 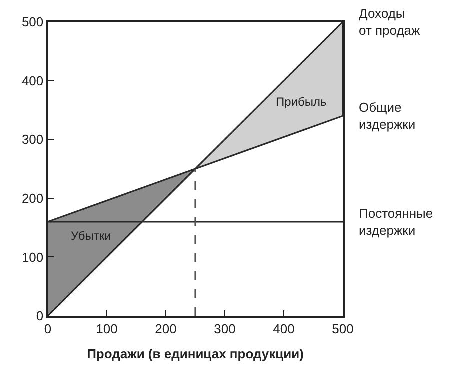 I want to click on y-tick-label: 100, so click(x=33, y=257).